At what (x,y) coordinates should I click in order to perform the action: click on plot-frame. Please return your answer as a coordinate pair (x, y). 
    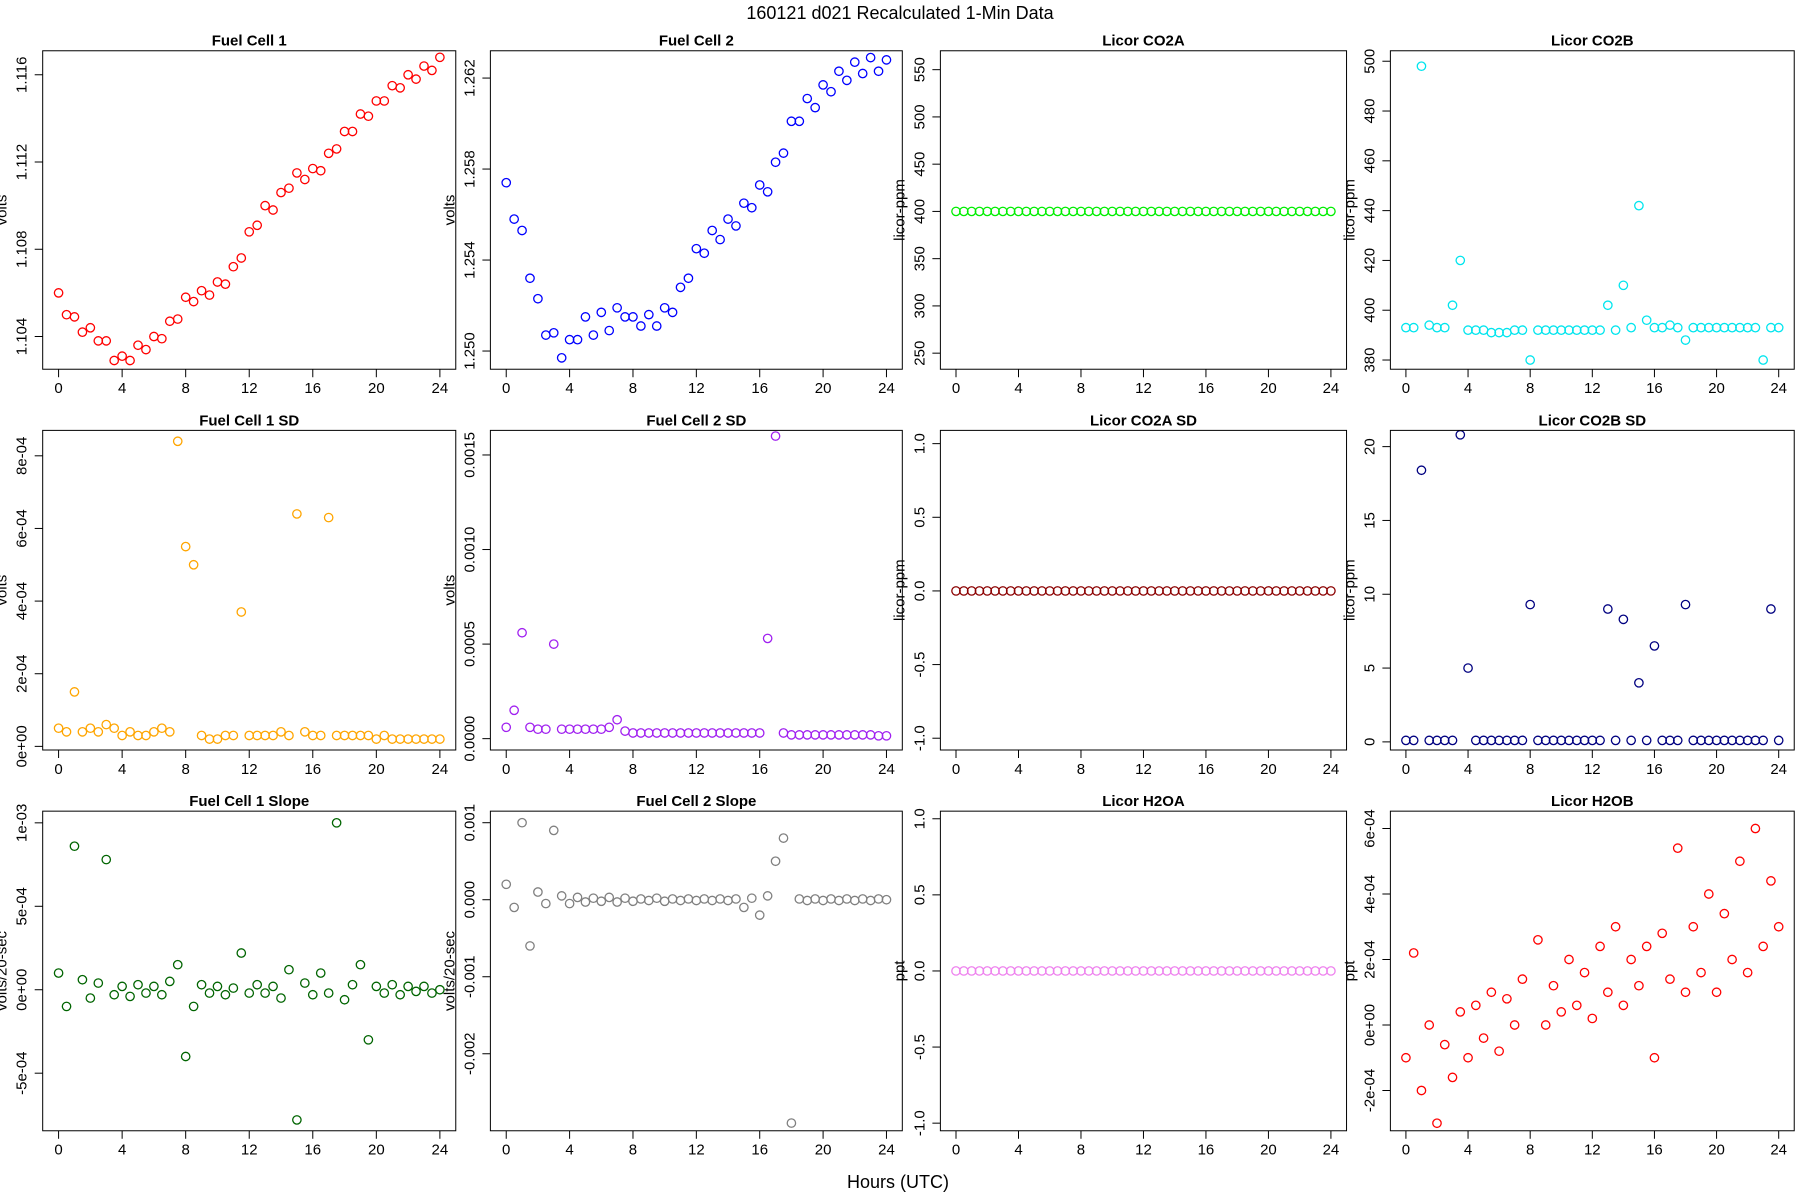
    Looking at the image, I should click on (1592, 971).